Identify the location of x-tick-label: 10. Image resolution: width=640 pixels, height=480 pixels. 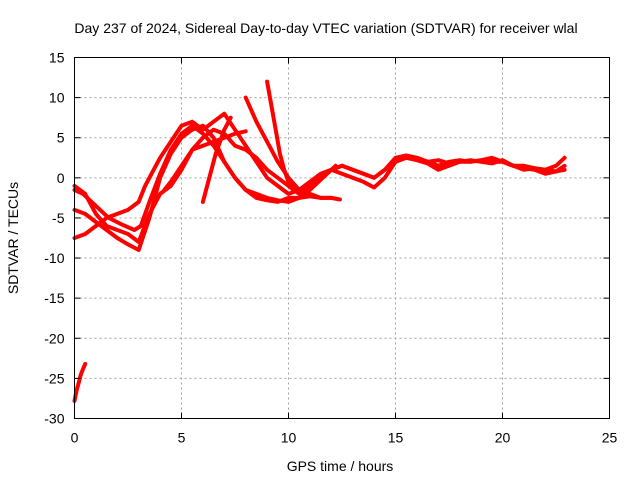
(289, 438).